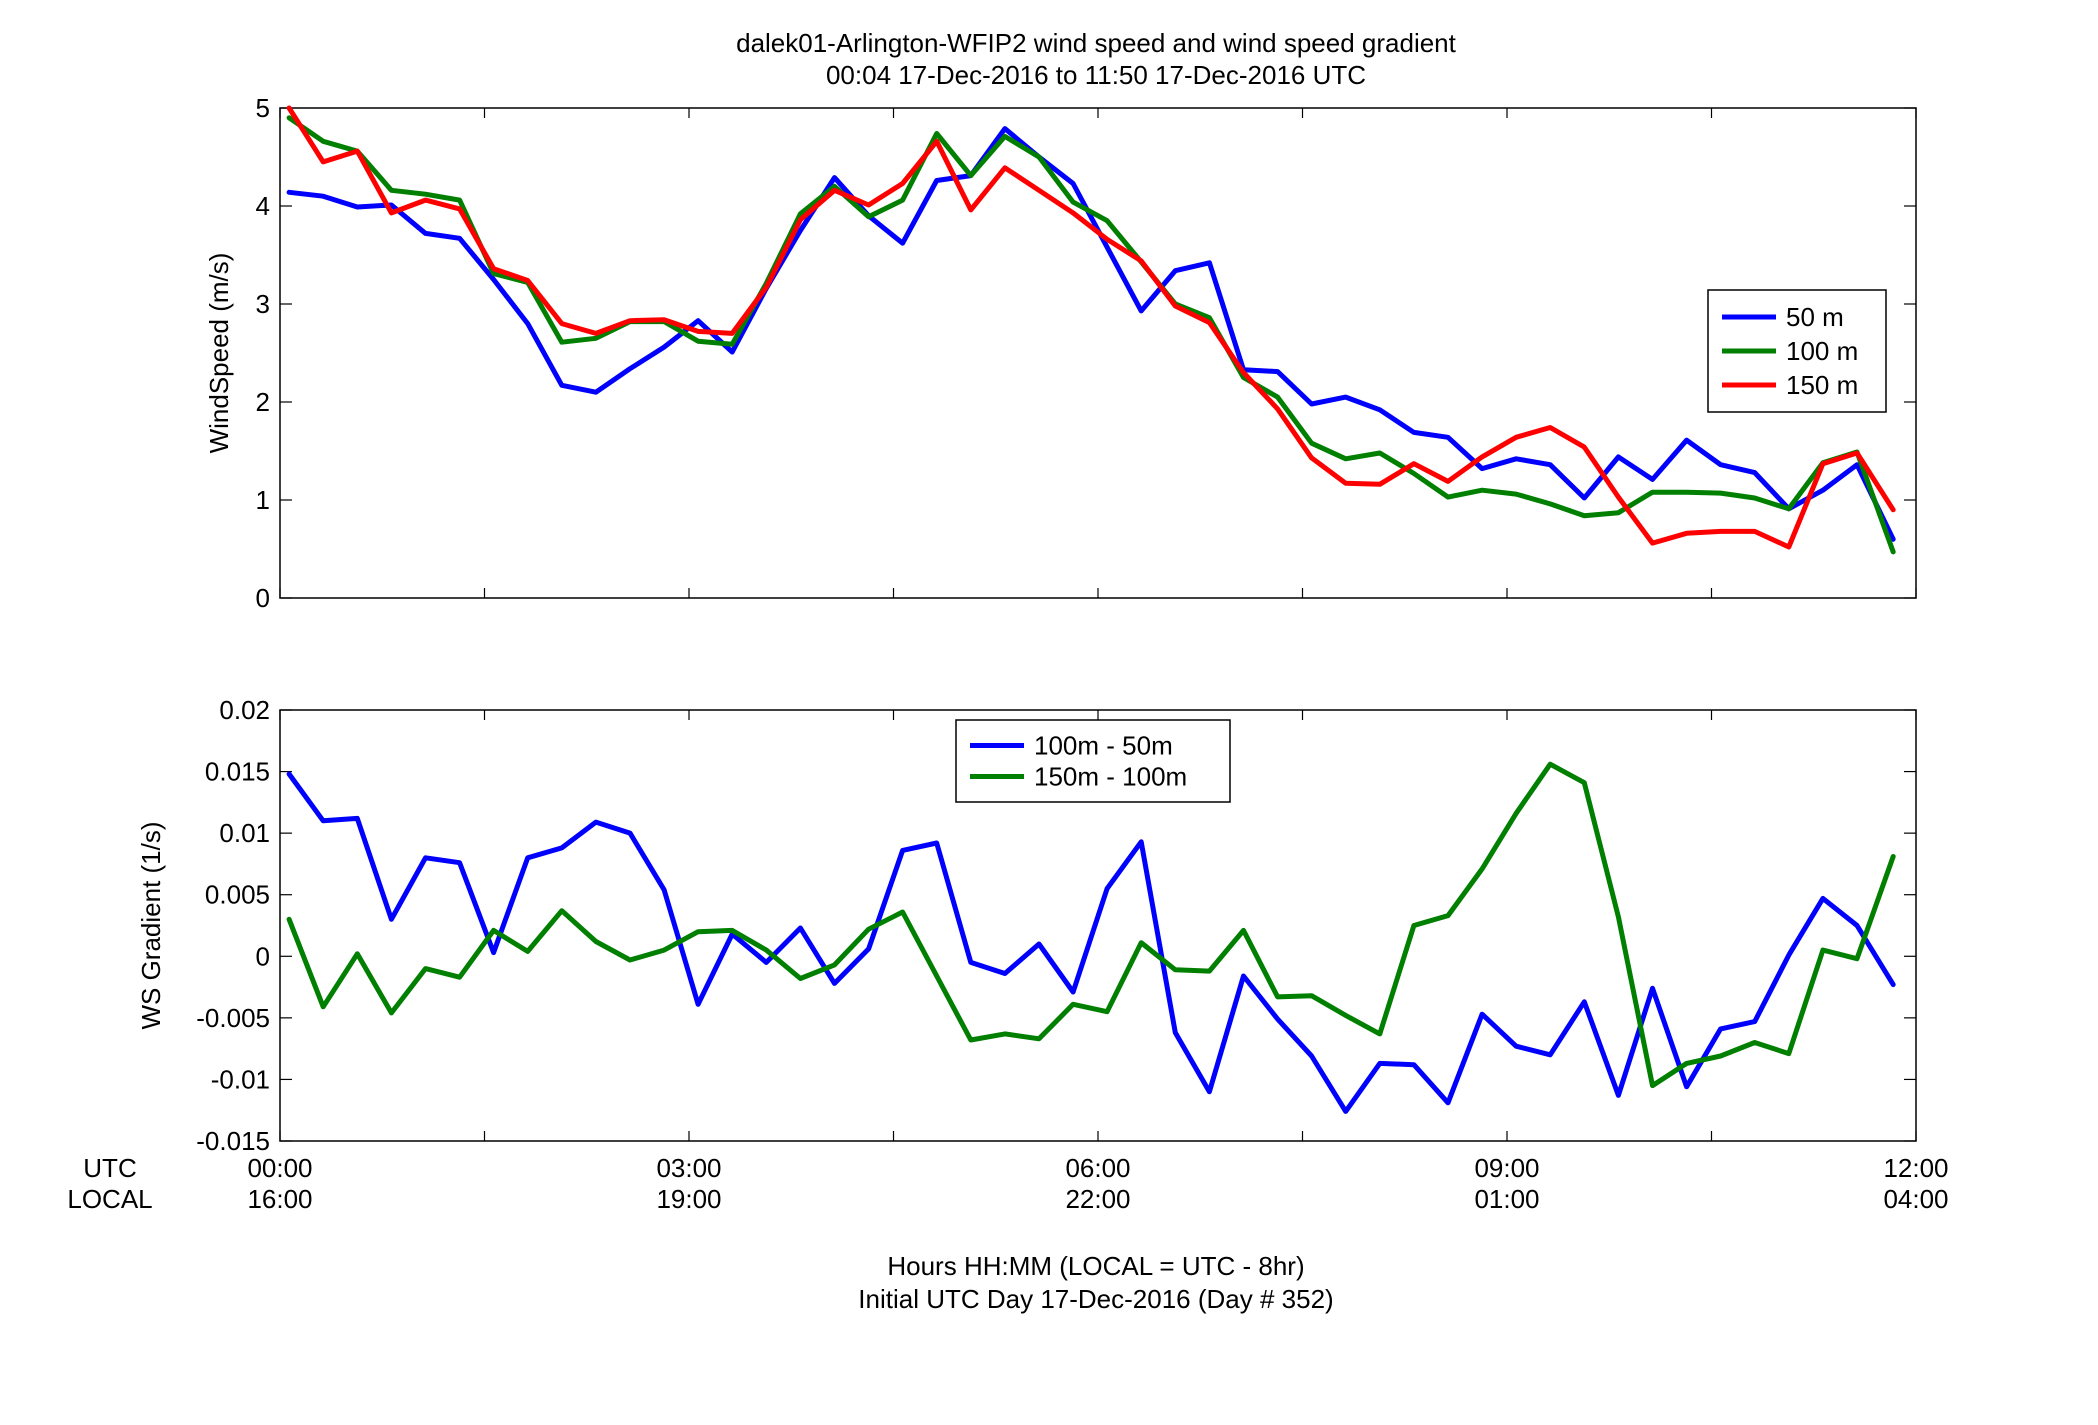  I want to click on y-tick-label: 5, so click(263, 108).